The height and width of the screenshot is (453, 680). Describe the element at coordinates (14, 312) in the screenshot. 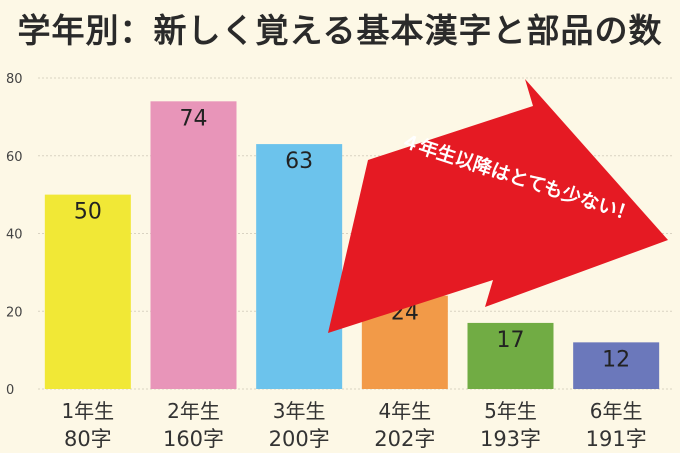

I see `y-tick-label: 20` at that location.